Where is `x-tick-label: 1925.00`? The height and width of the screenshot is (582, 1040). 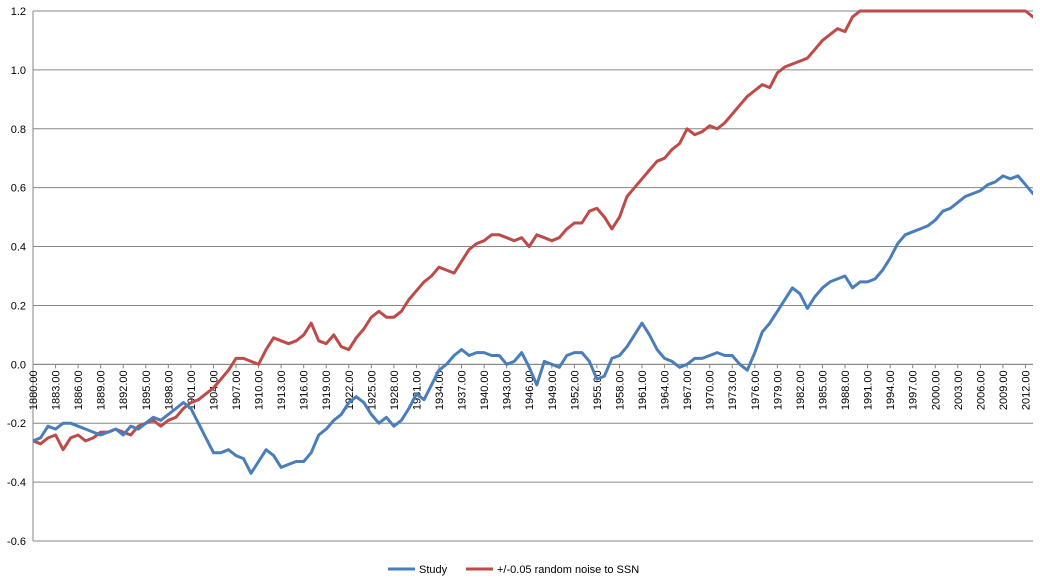
x-tick-label: 1925.00 is located at coordinates (372, 390).